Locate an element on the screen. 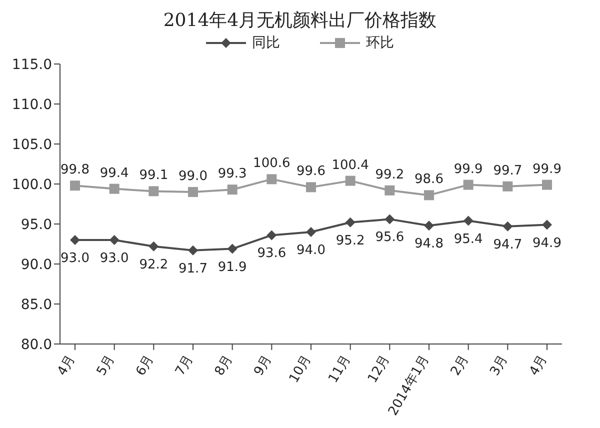 The image size is (600, 428). x-tick-label: 2月 is located at coordinates (460, 365).